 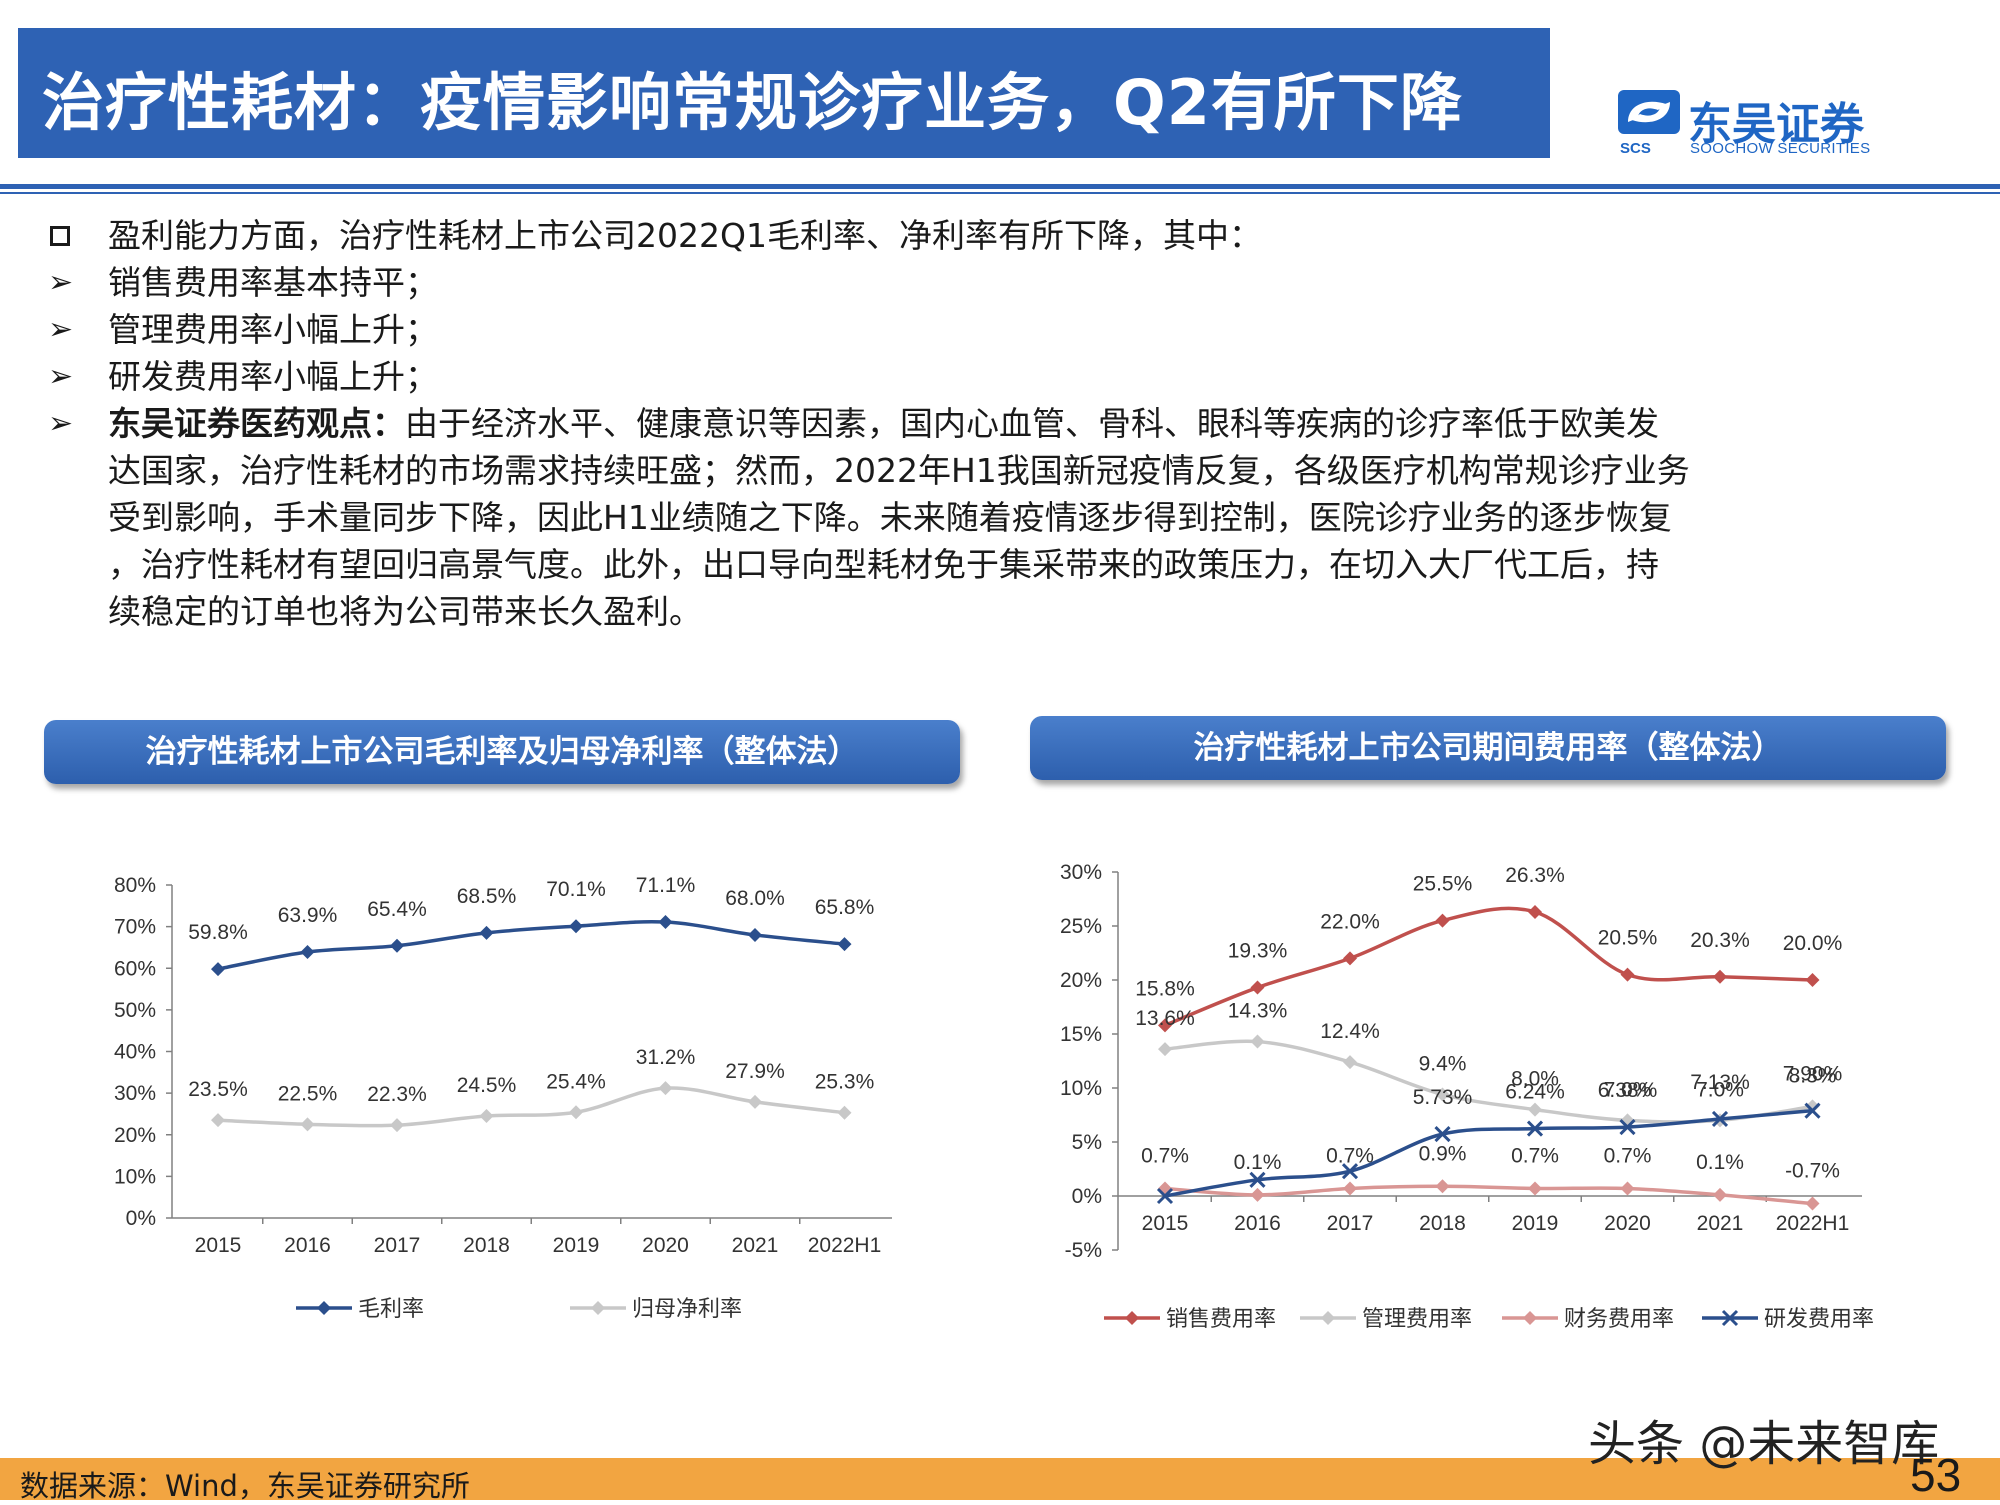 I want to click on company-logo: 东吴证券 SCS SOOCHOW SECURITIES, so click(x=1758, y=128).